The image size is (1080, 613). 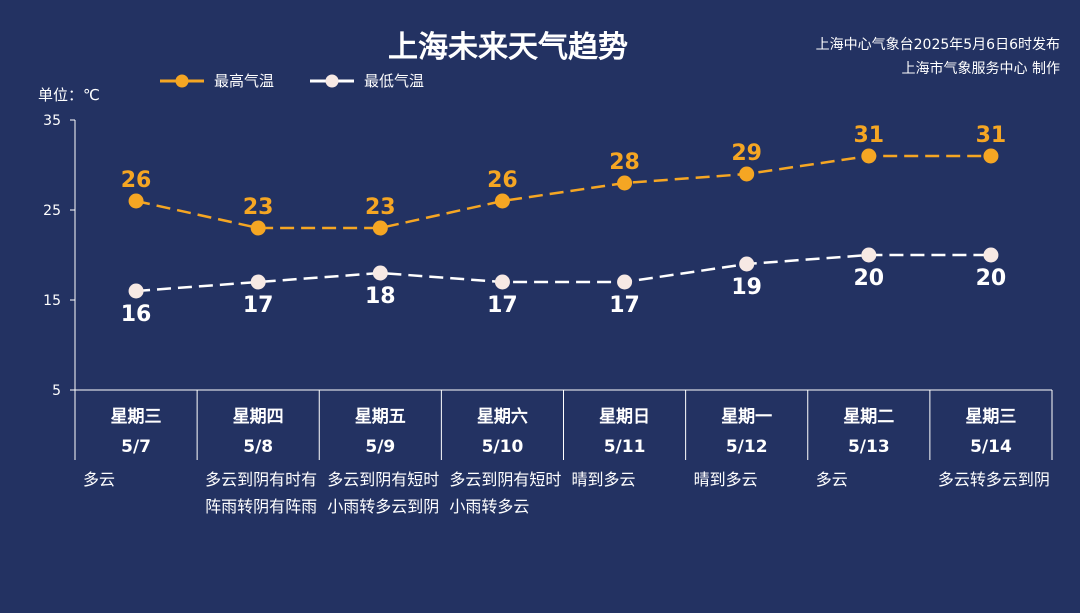 What do you see at coordinates (746, 153) in the screenshot?
I see `data-label-high: 29` at bounding box center [746, 153].